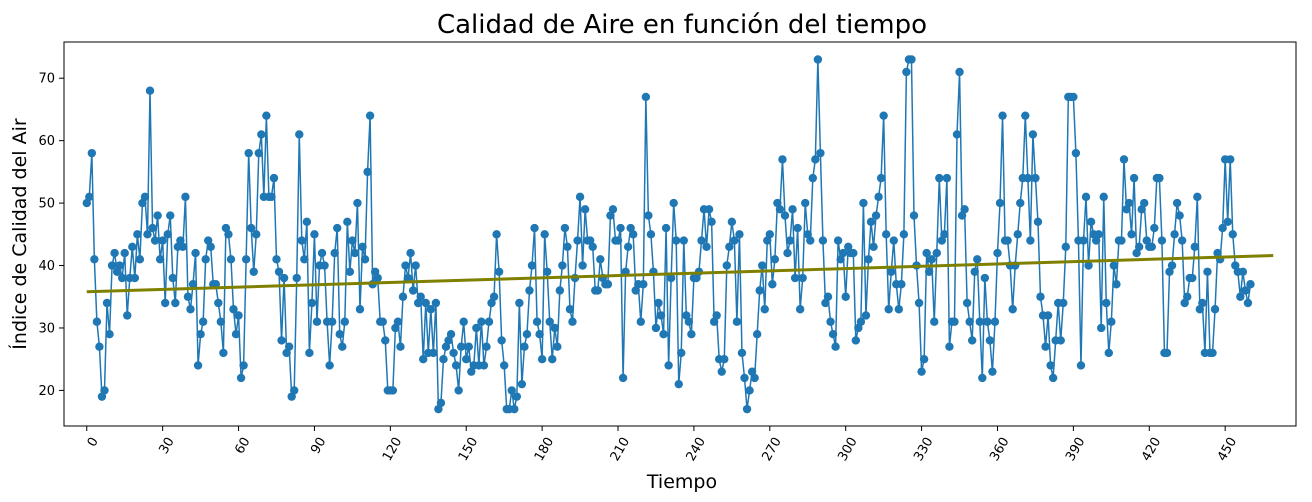 Image resolution: width=1312 pixels, height=502 pixels. What do you see at coordinates (696, 449) in the screenshot?
I see `x-tick-label: 240` at bounding box center [696, 449].